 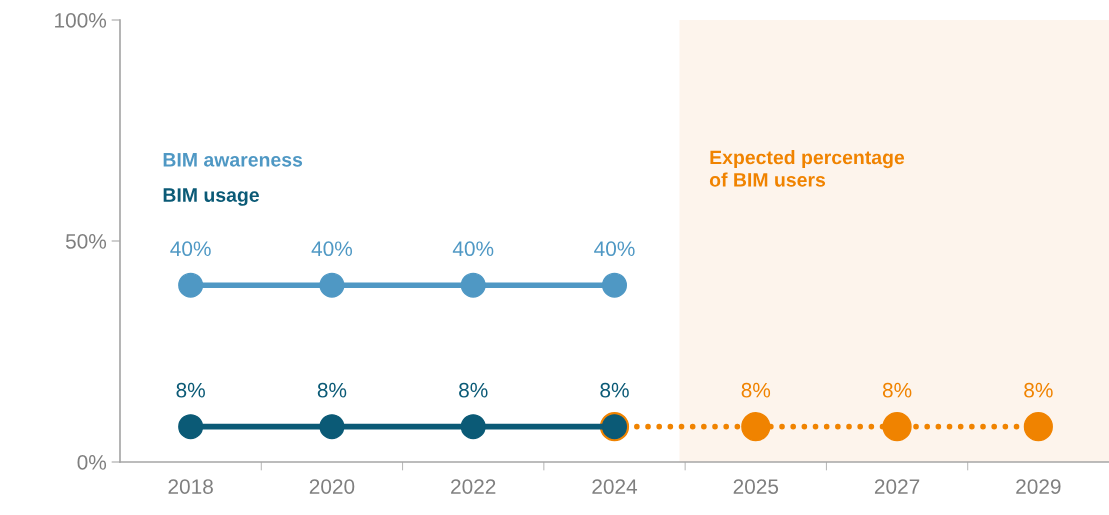 What do you see at coordinates (615, 486) in the screenshot?
I see `x-tick-label: 2024` at bounding box center [615, 486].